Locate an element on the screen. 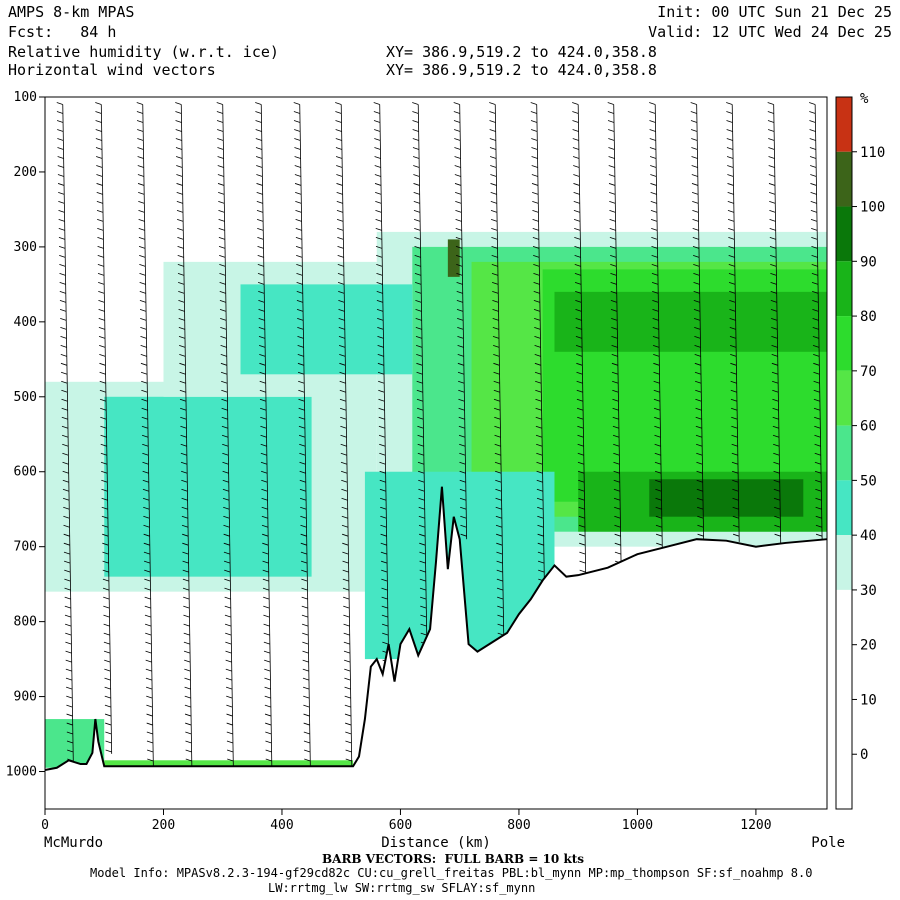 The image size is (900, 900). colorbar-label: 80 is located at coordinates (868, 317).